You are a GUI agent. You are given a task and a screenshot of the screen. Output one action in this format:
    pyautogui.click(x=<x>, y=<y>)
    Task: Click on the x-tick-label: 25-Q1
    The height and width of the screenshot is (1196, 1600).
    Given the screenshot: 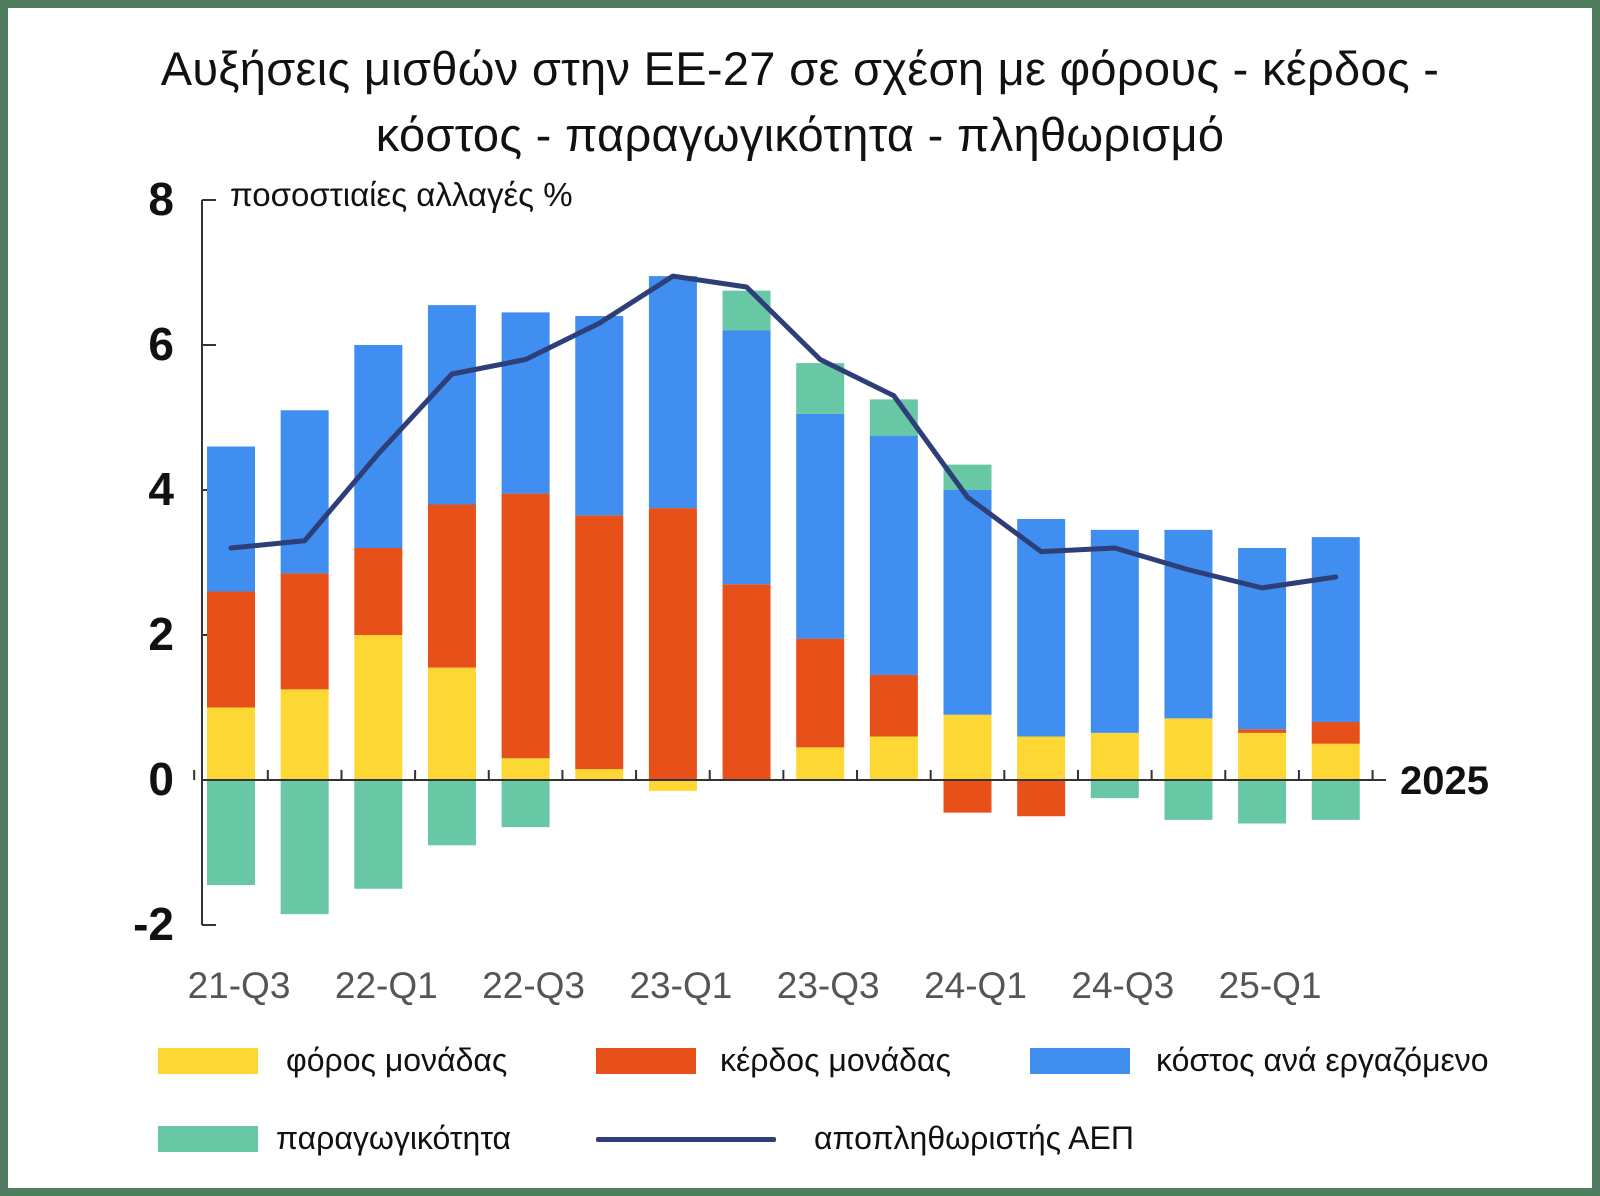 What is the action you would take?
    pyautogui.click(x=1270, y=985)
    